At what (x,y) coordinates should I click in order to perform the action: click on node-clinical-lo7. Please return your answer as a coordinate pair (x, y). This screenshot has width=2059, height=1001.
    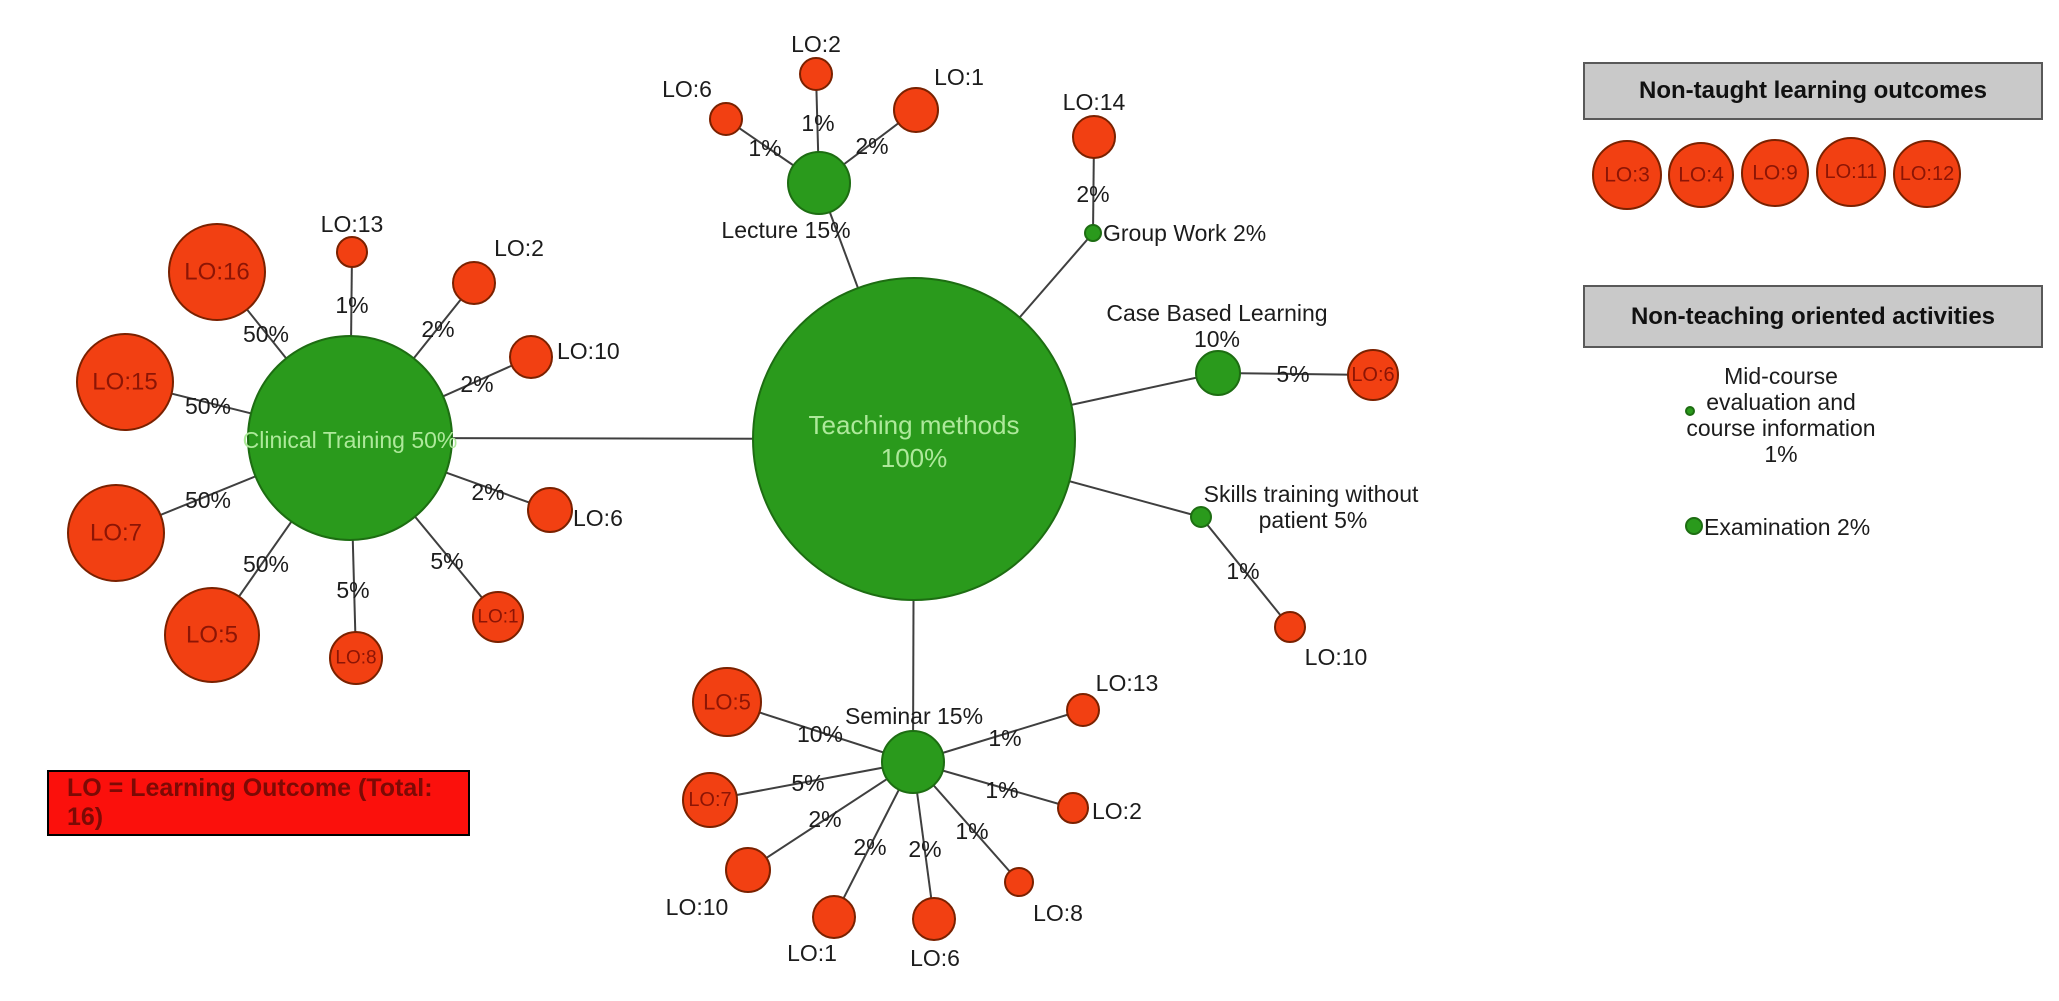
    Looking at the image, I should click on (116, 533).